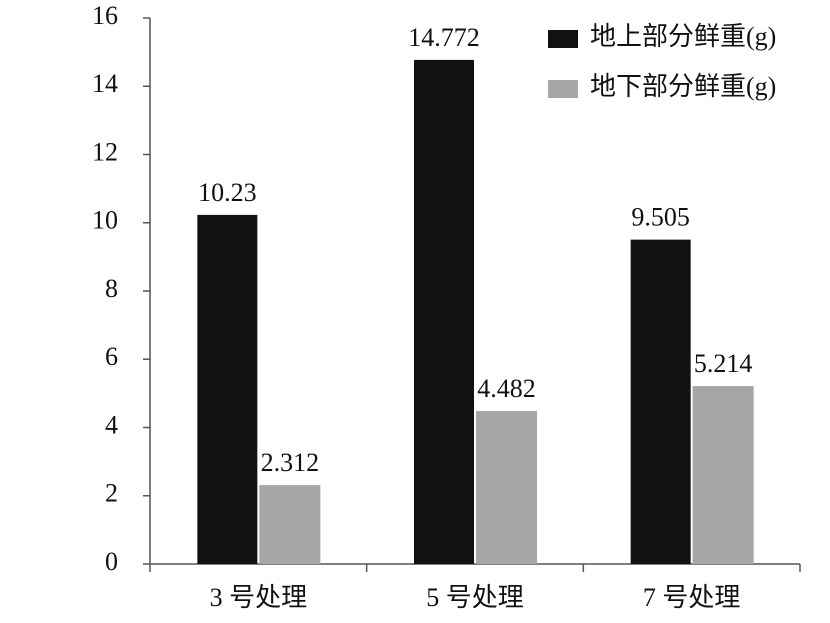  I want to click on y-tick-label: 8, so click(111, 288).